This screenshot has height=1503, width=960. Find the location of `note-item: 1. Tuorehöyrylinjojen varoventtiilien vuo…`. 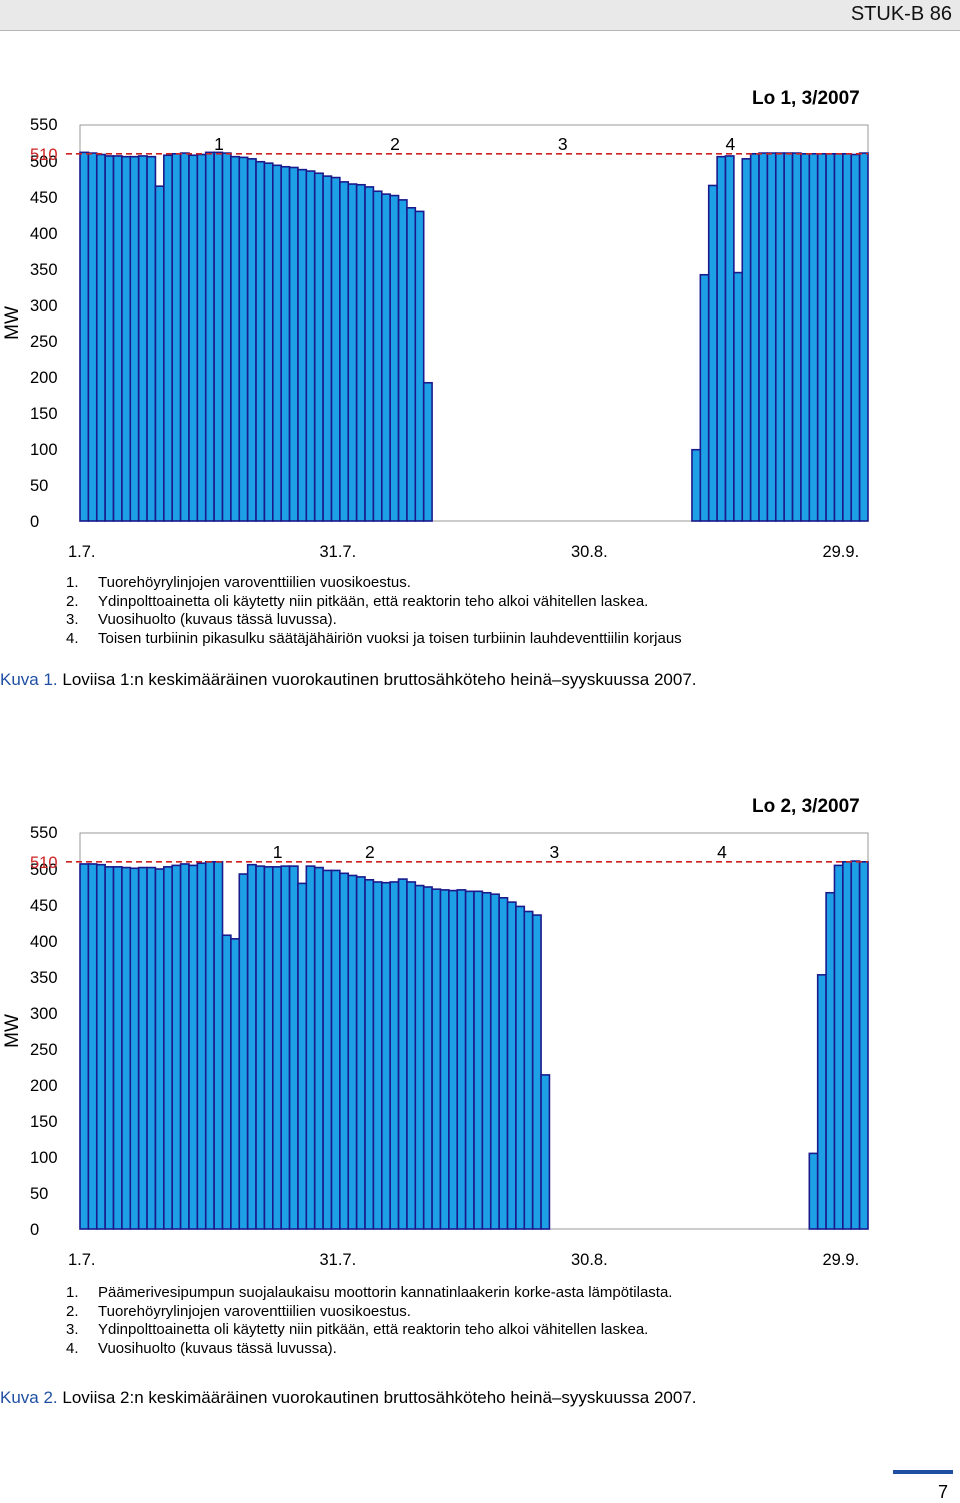

note-item: 1. Tuorehöyrylinjojen varoventtiilien vuo… is located at coordinates (374, 583).